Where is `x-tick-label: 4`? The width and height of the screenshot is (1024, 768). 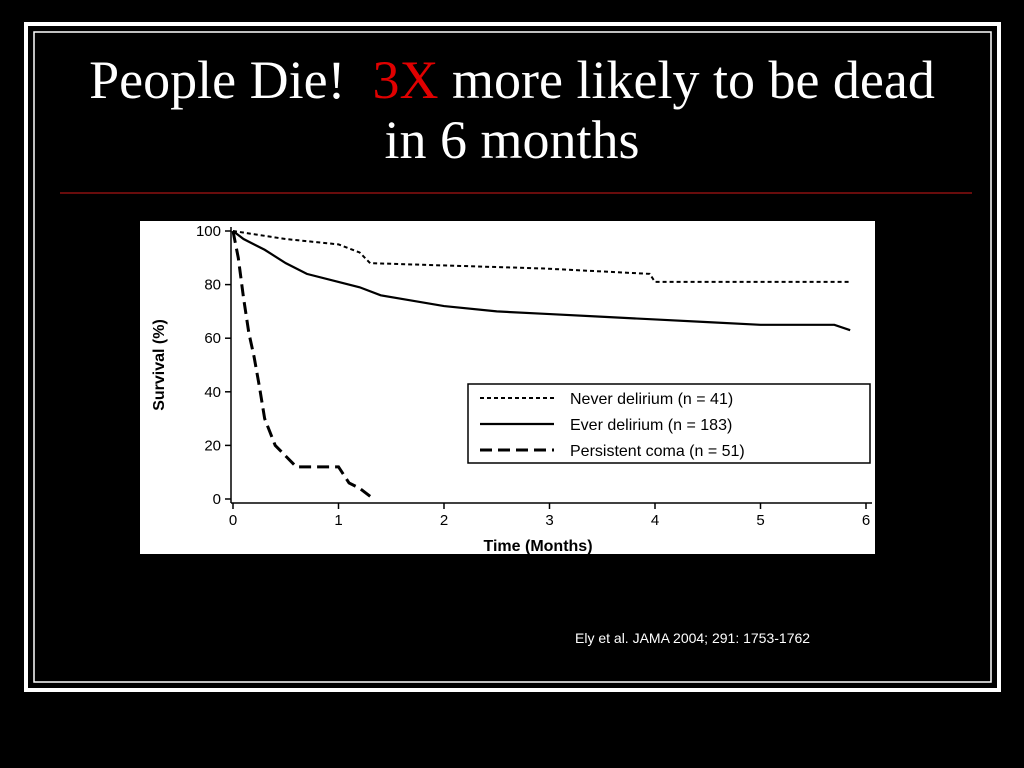
x-tick-label: 4 is located at coordinates (655, 520).